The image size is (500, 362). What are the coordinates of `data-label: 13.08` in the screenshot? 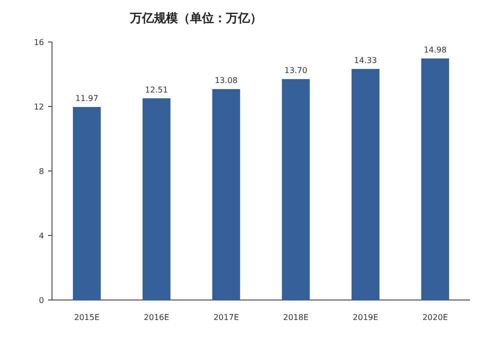 It's located at (226, 81).